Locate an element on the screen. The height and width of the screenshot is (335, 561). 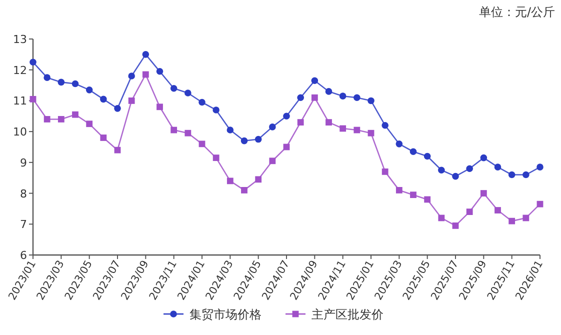
y-tick-label: 11 is located at coordinates (20, 101).